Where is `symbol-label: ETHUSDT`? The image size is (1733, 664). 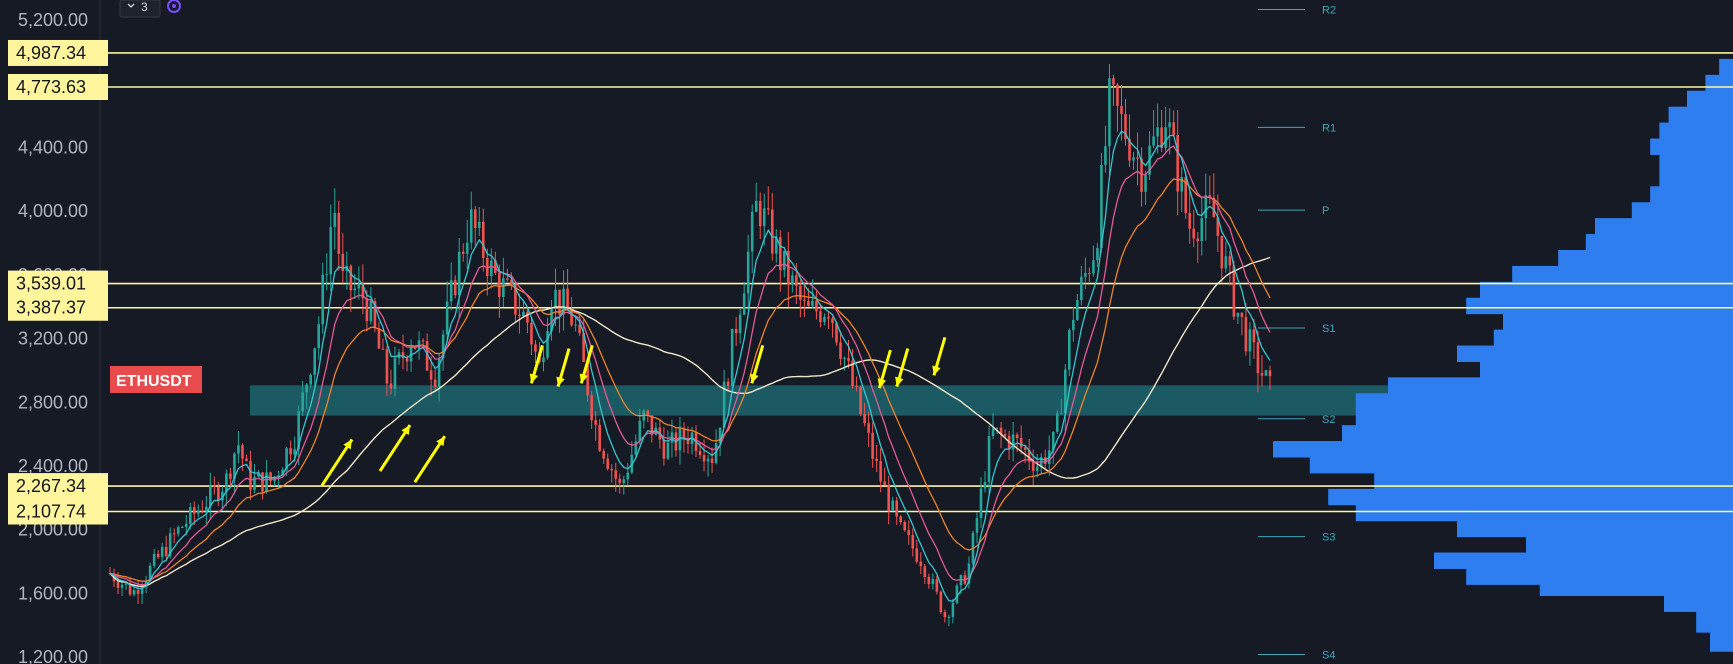
symbol-label: ETHUSDT is located at coordinates (154, 381).